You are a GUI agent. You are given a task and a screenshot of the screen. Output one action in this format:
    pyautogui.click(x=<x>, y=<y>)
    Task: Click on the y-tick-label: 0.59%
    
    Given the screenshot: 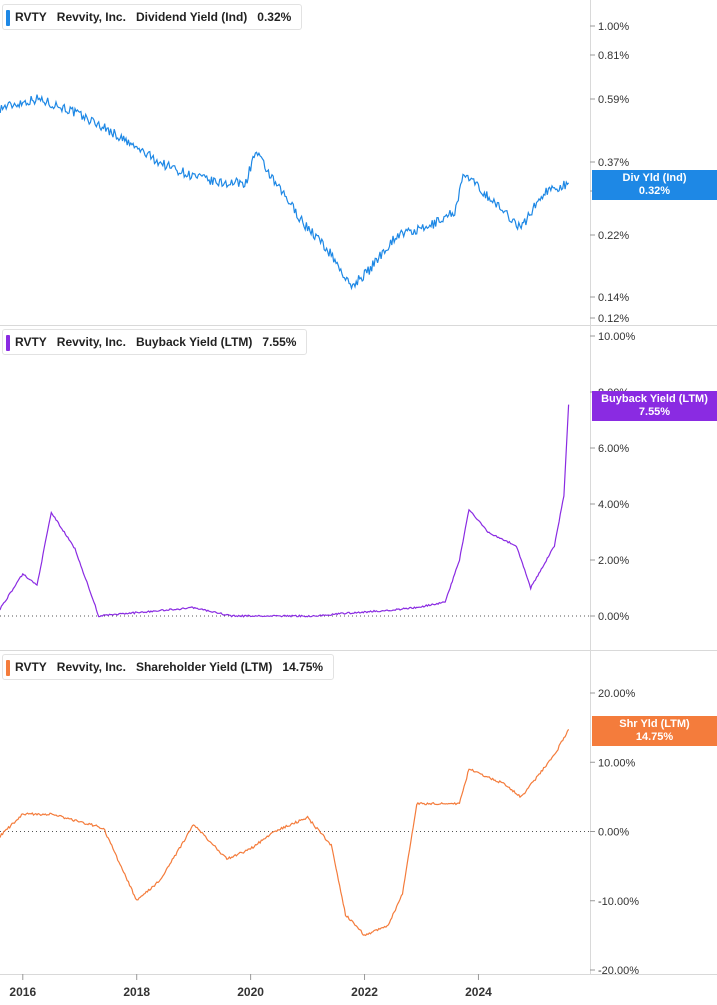 What is the action you would take?
    pyautogui.click(x=613, y=100)
    